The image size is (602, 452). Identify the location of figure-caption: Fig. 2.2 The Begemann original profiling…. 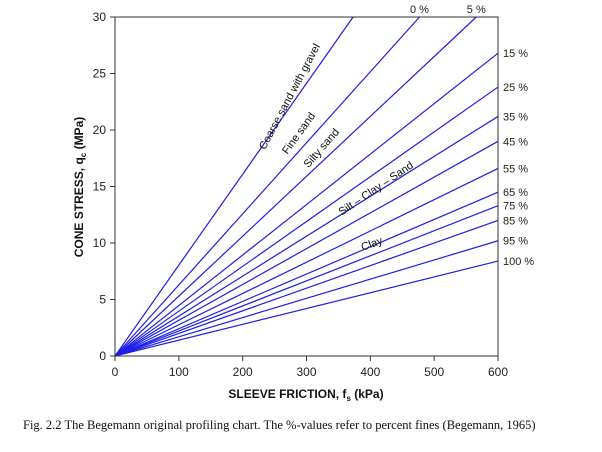
(279, 425).